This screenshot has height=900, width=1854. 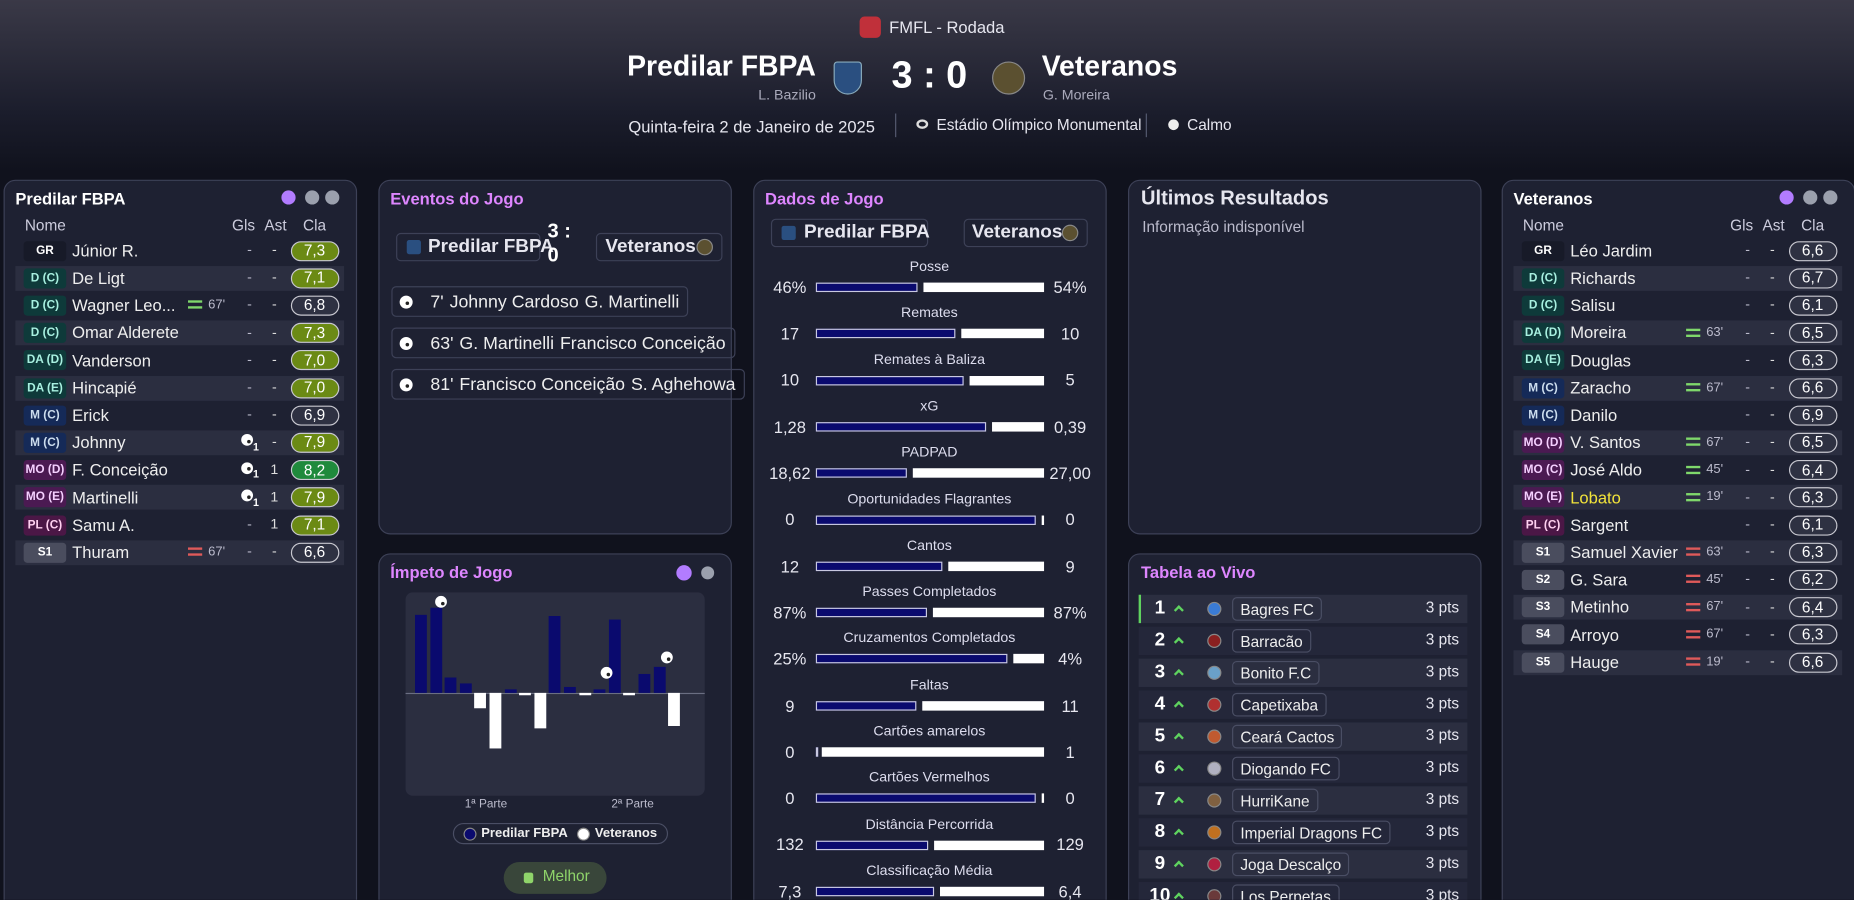 I want to click on stadium: Estádio Olímpico Monumental, so click(x=1039, y=125).